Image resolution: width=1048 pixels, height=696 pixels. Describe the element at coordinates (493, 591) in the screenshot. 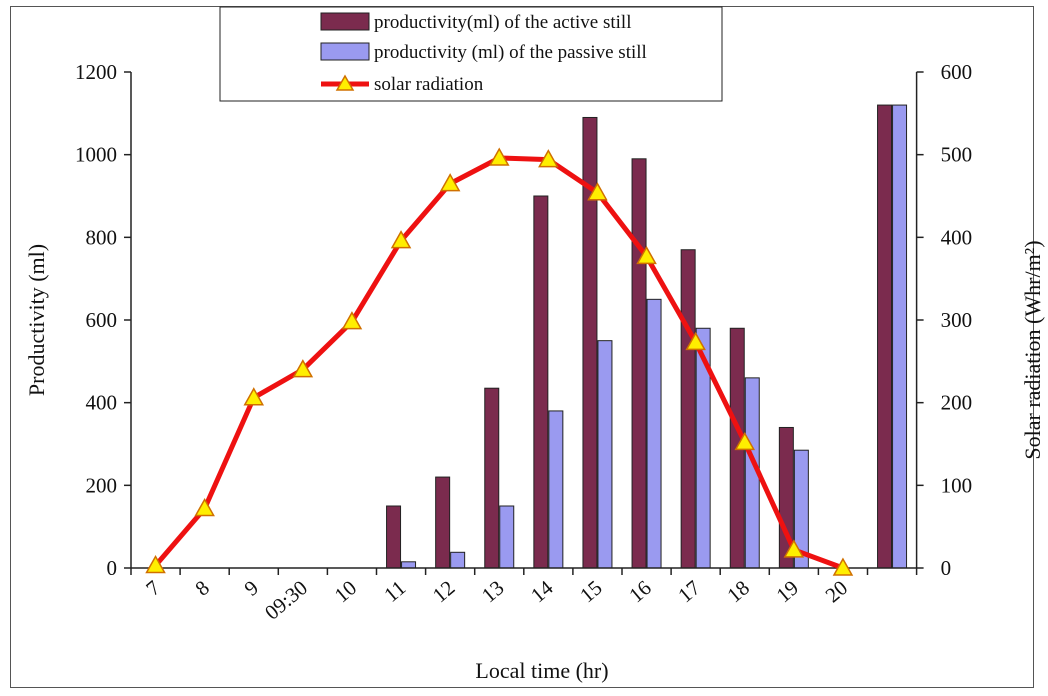

I see `x-tick-label: 13` at that location.